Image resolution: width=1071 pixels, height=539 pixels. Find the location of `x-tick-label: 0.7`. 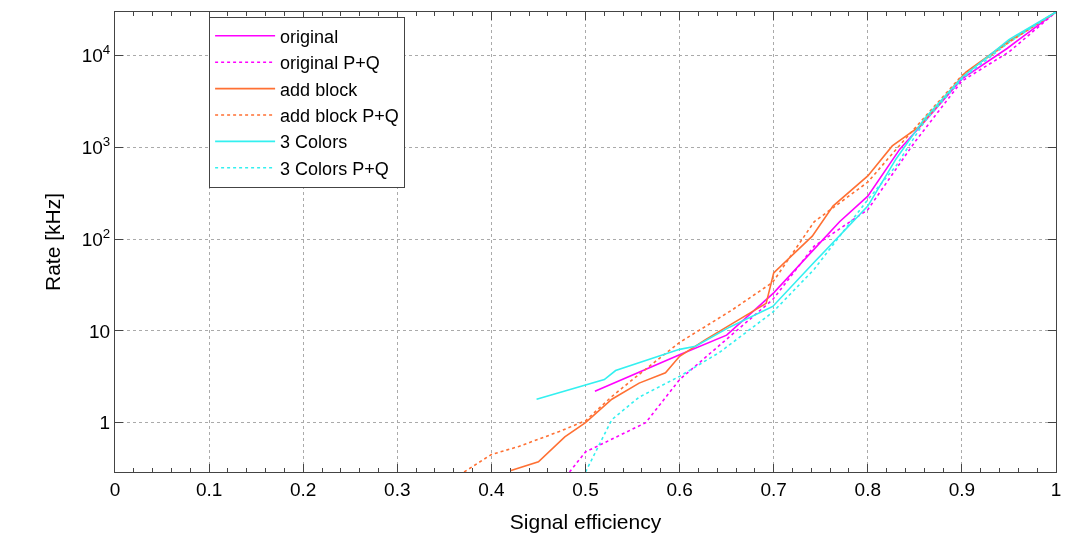

x-tick-label: 0.7 is located at coordinates (773, 489).